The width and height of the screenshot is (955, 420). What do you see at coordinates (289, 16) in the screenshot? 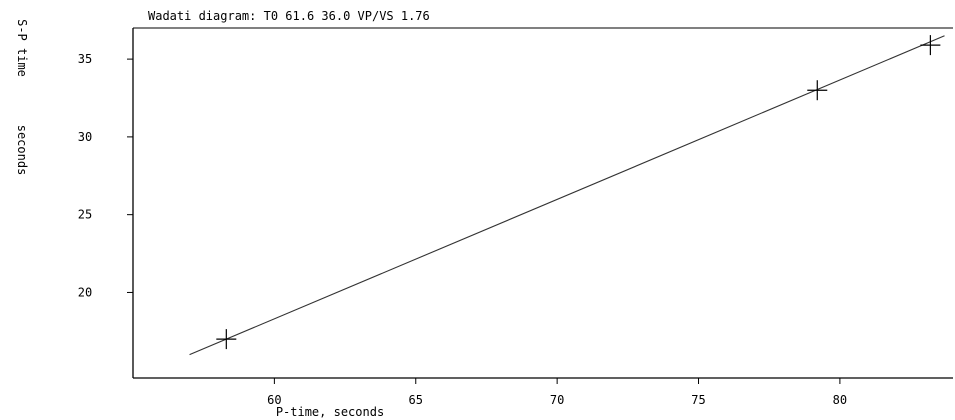
I see `chart-title: Wadati diagram: T0 61.6 36.0 VP/VS 1.76` at bounding box center [289, 16].